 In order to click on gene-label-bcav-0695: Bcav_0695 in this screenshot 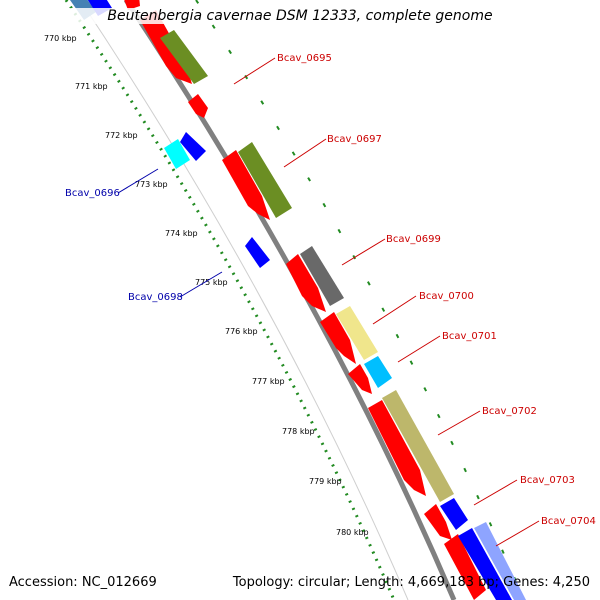, I will do `click(304, 58)`.